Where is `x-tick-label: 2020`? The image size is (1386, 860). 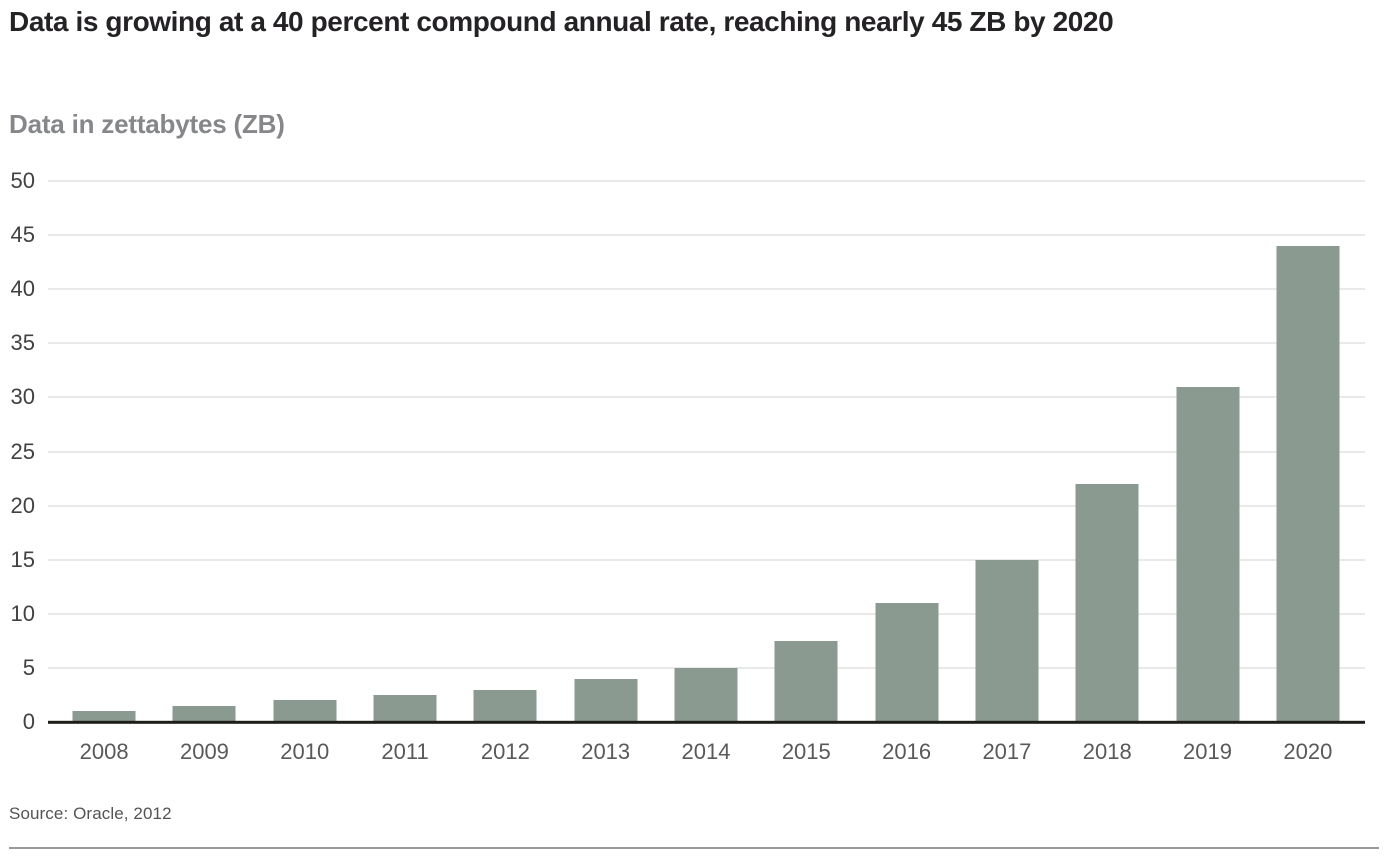
x-tick-label: 2020 is located at coordinates (1308, 751).